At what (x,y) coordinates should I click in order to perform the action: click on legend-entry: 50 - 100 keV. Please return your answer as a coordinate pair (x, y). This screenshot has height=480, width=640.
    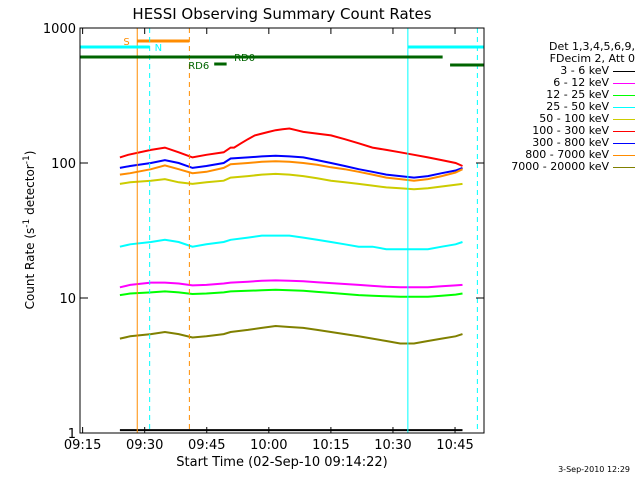
    Looking at the image, I should click on (552, 119).